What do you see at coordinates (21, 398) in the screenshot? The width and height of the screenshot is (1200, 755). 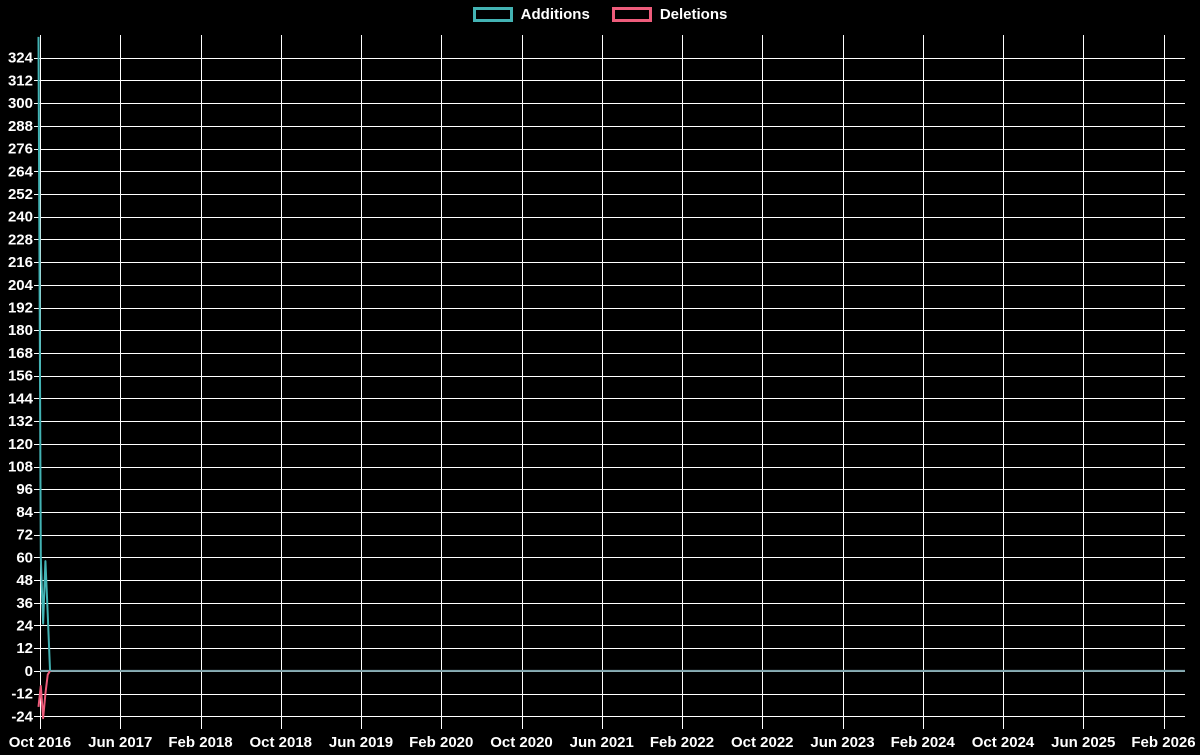 I see `y-tick-label: 144` at bounding box center [21, 398].